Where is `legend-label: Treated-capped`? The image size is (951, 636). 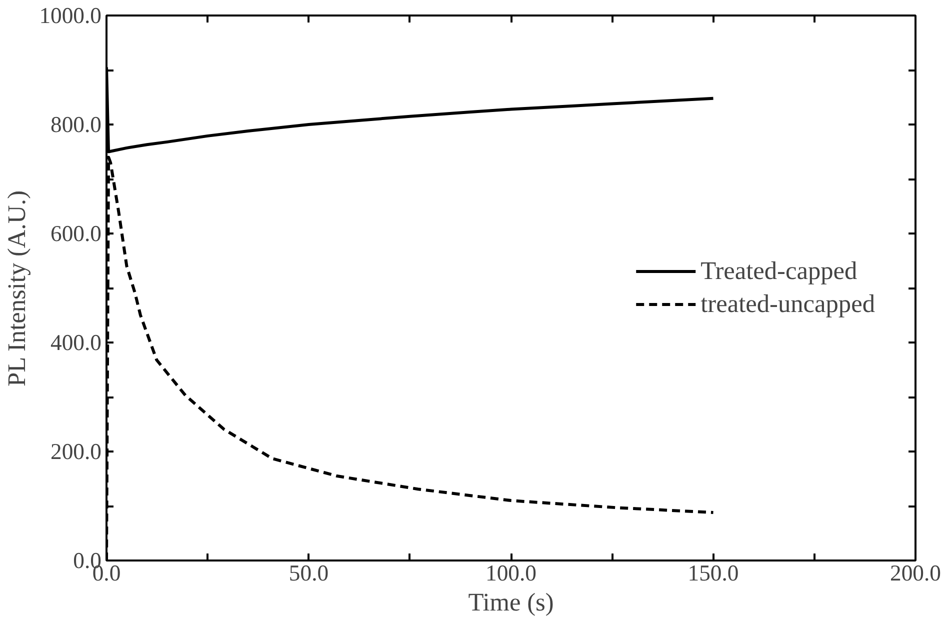 legend-label: Treated-capped is located at coordinates (779, 271).